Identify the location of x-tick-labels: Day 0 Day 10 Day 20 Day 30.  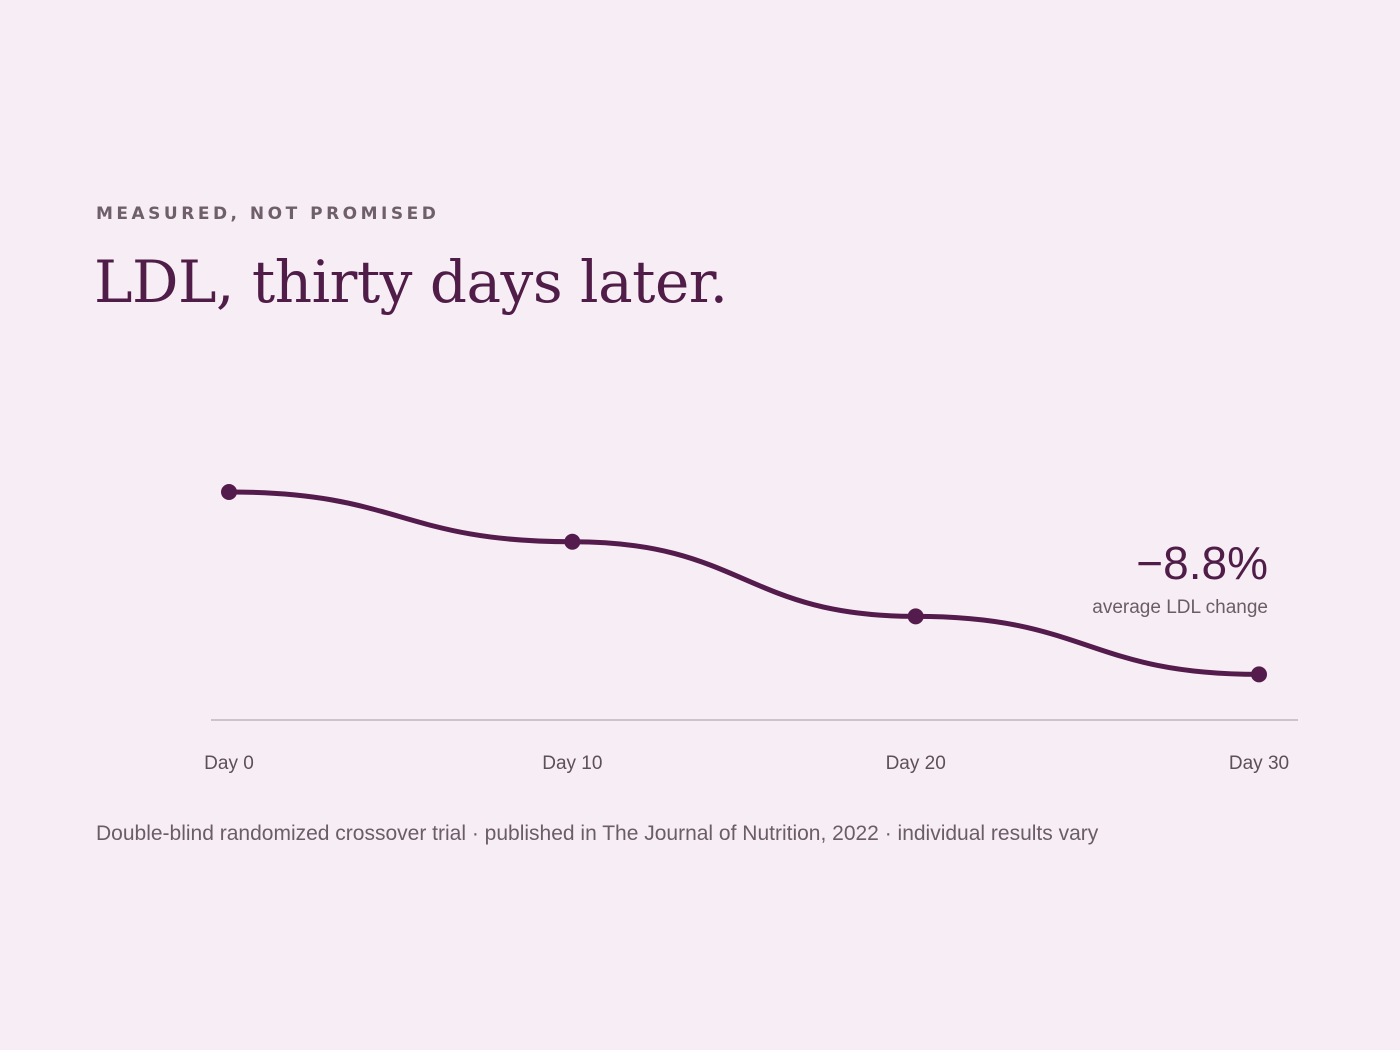
(746, 763).